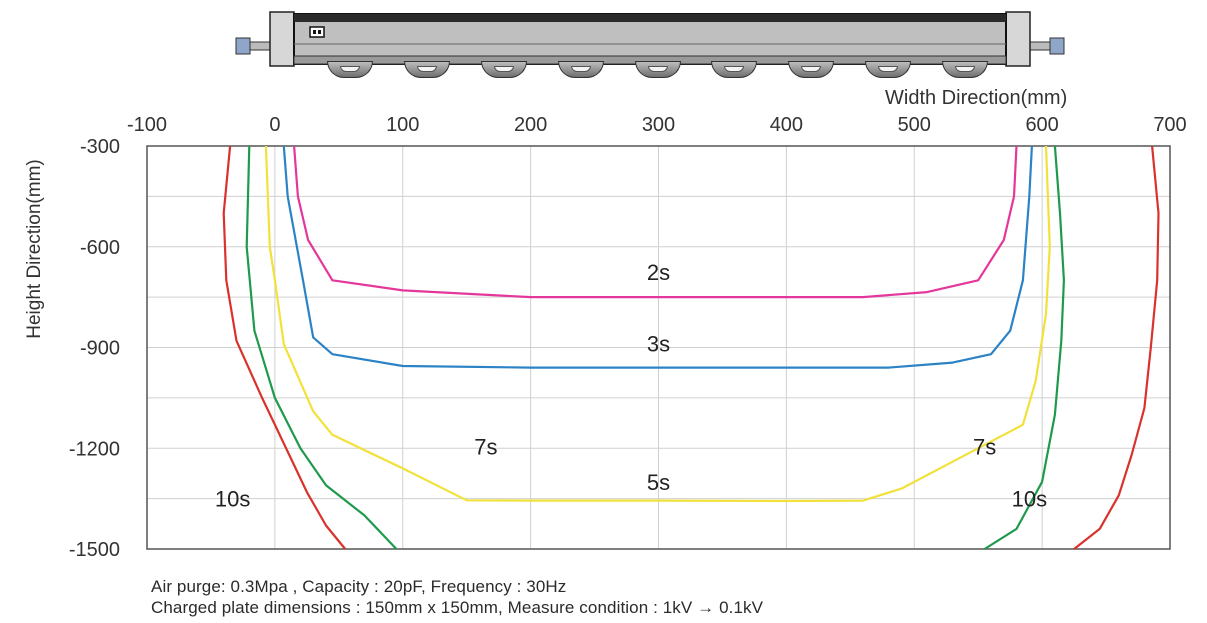 The image size is (1207, 623). Describe the element at coordinates (650, 39) in the screenshot. I see `ionizer-bar-drawing` at that location.